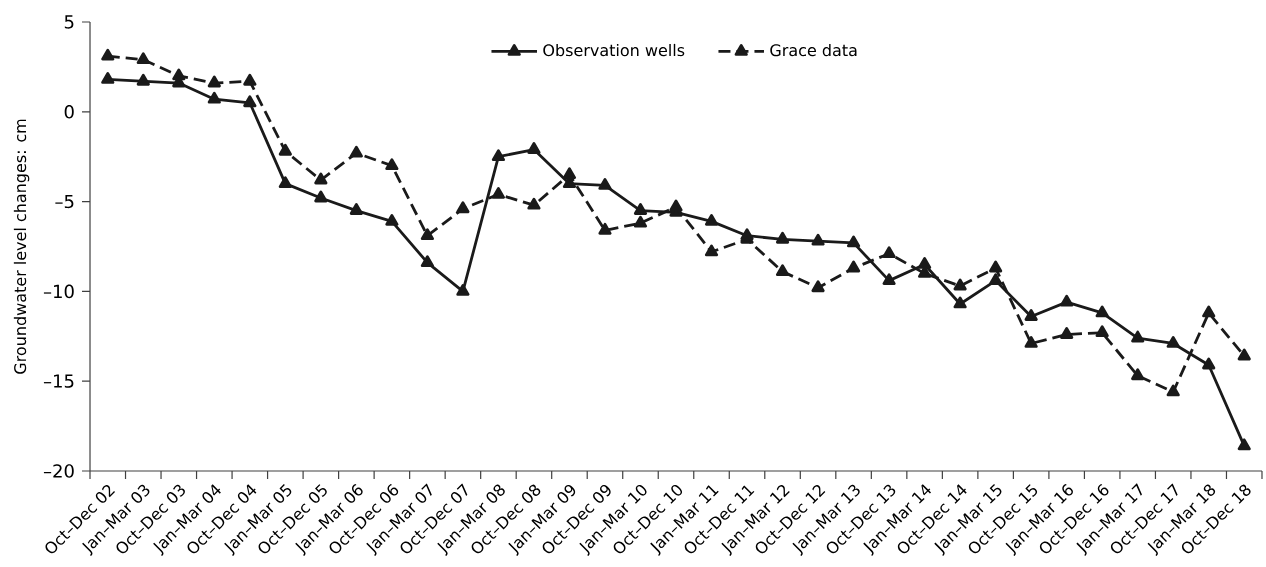 This screenshot has height=567, width=1266. I want to click on y-tick-label: 0, so click(69, 111).